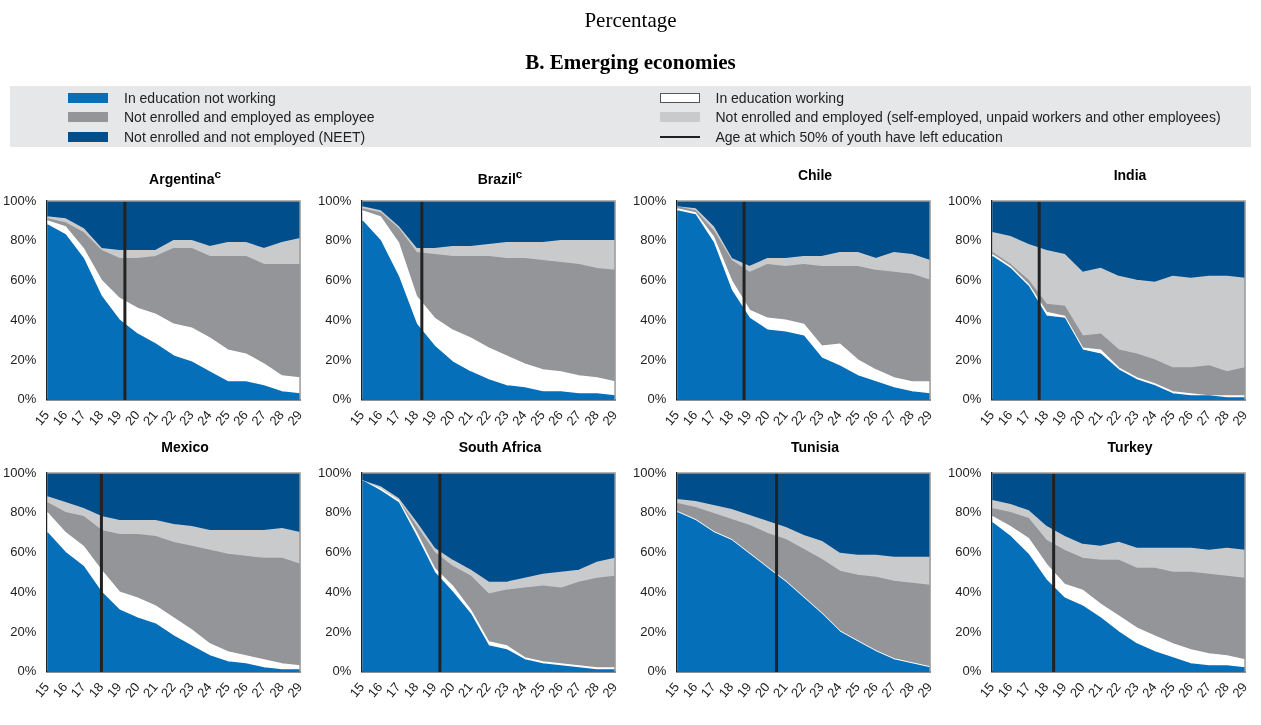 Image resolution: width=1261 pixels, height=725 pixels. Describe the element at coordinates (1130, 176) in the screenshot. I see `chart-title: India` at that location.